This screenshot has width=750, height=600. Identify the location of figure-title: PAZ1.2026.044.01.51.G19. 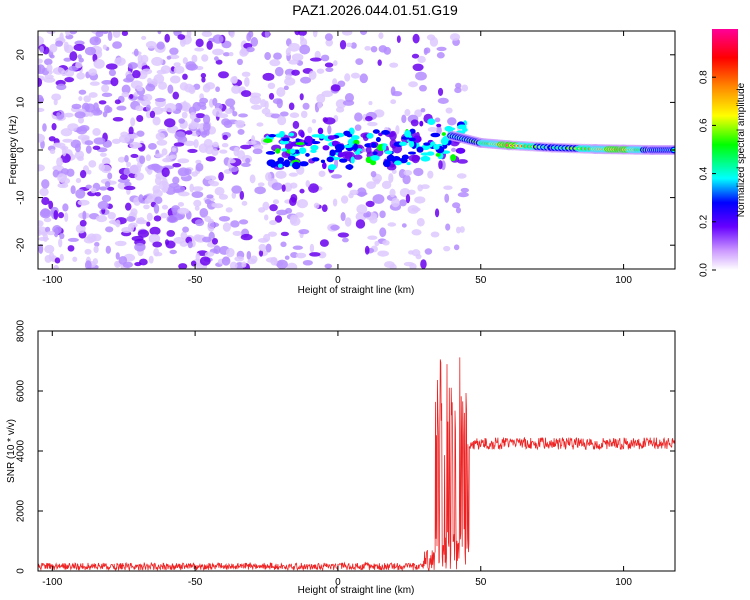
(375, 10).